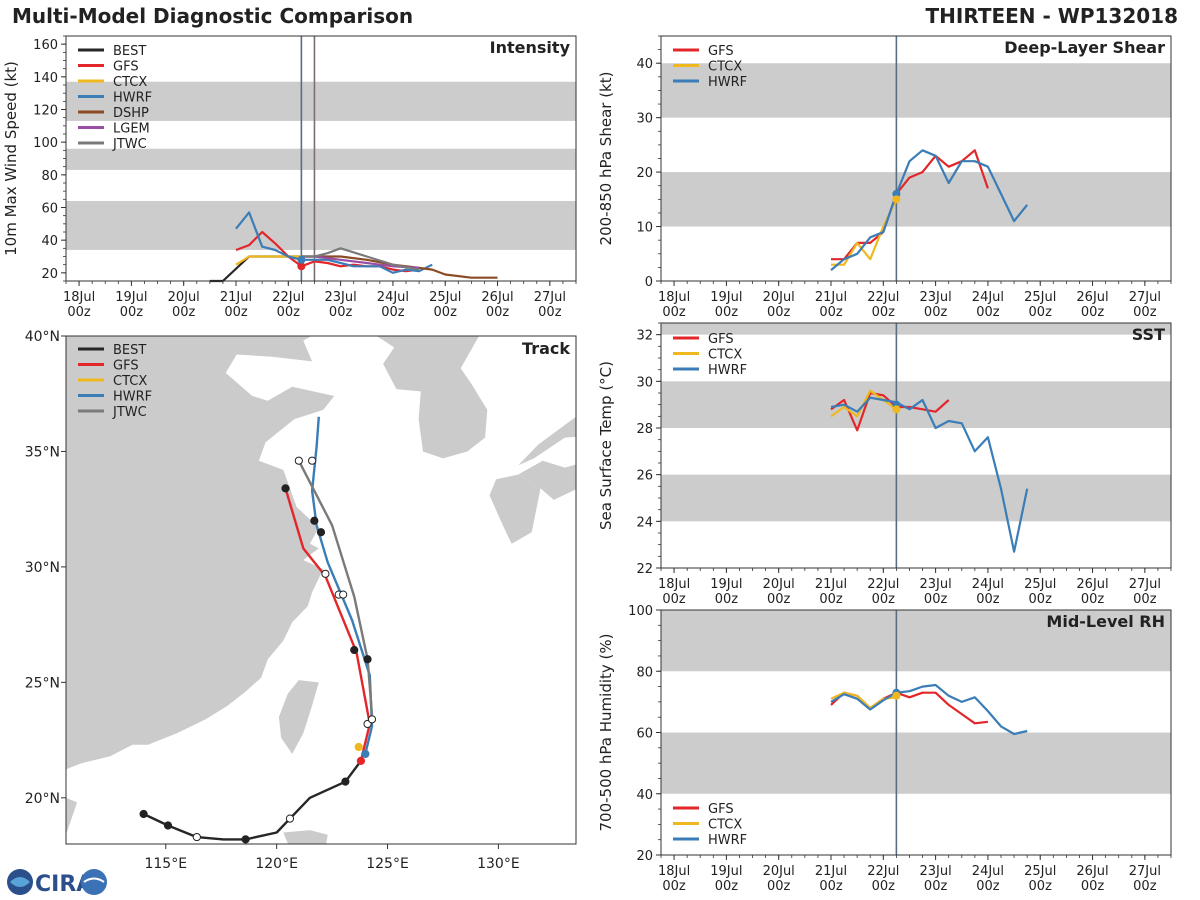  I want to click on intensity-xtick-day: 20Jul, so click(184, 297).